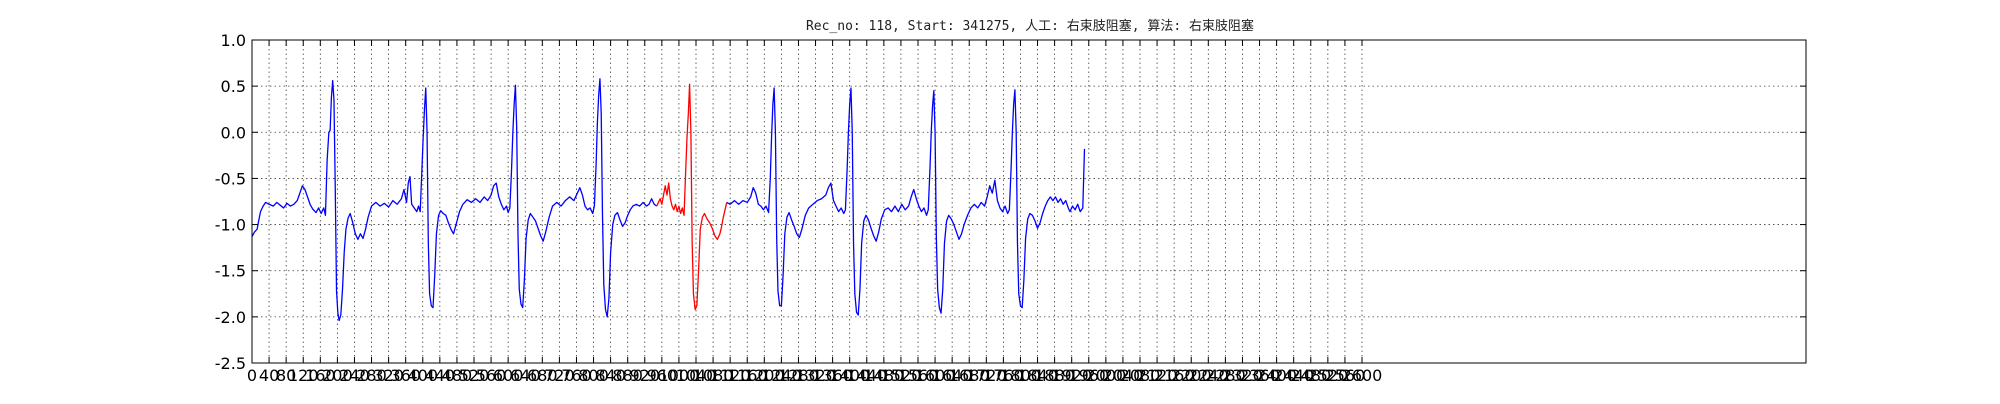  I want to click on y-tick-label: 0.5, so click(233, 86).